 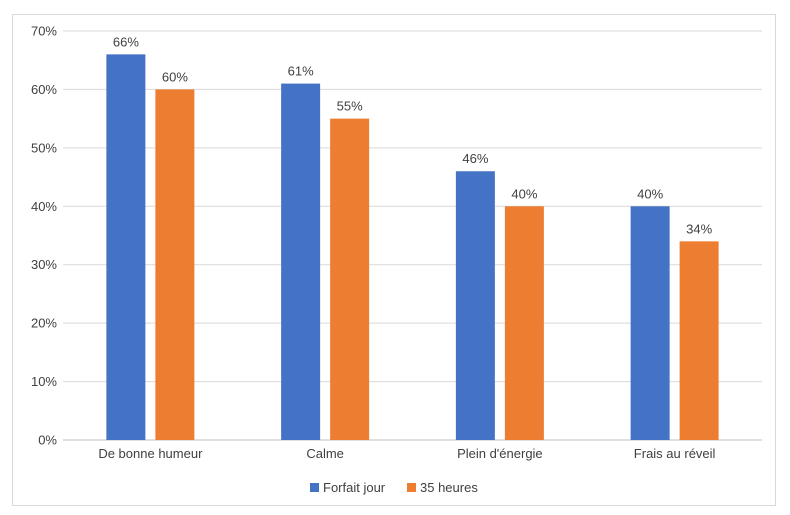 What do you see at coordinates (44, 236) in the screenshot?
I see `y-axis: 0% 10% 20% 30% 40% 50% 60% 70%` at bounding box center [44, 236].